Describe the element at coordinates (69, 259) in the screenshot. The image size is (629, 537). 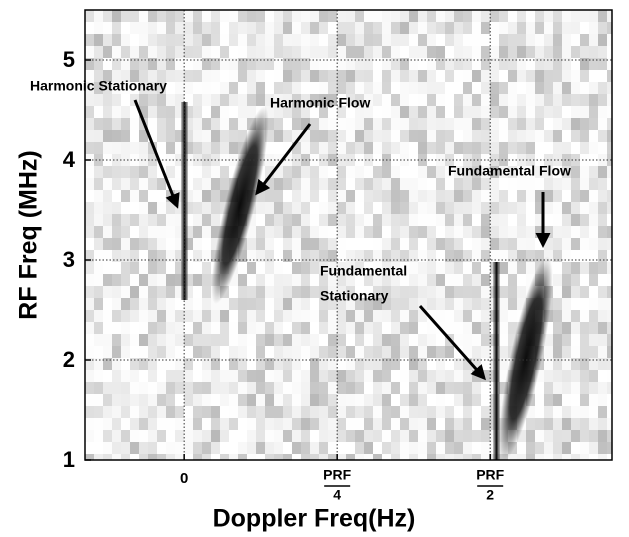
I see `y-tick-label: 3` at that location.